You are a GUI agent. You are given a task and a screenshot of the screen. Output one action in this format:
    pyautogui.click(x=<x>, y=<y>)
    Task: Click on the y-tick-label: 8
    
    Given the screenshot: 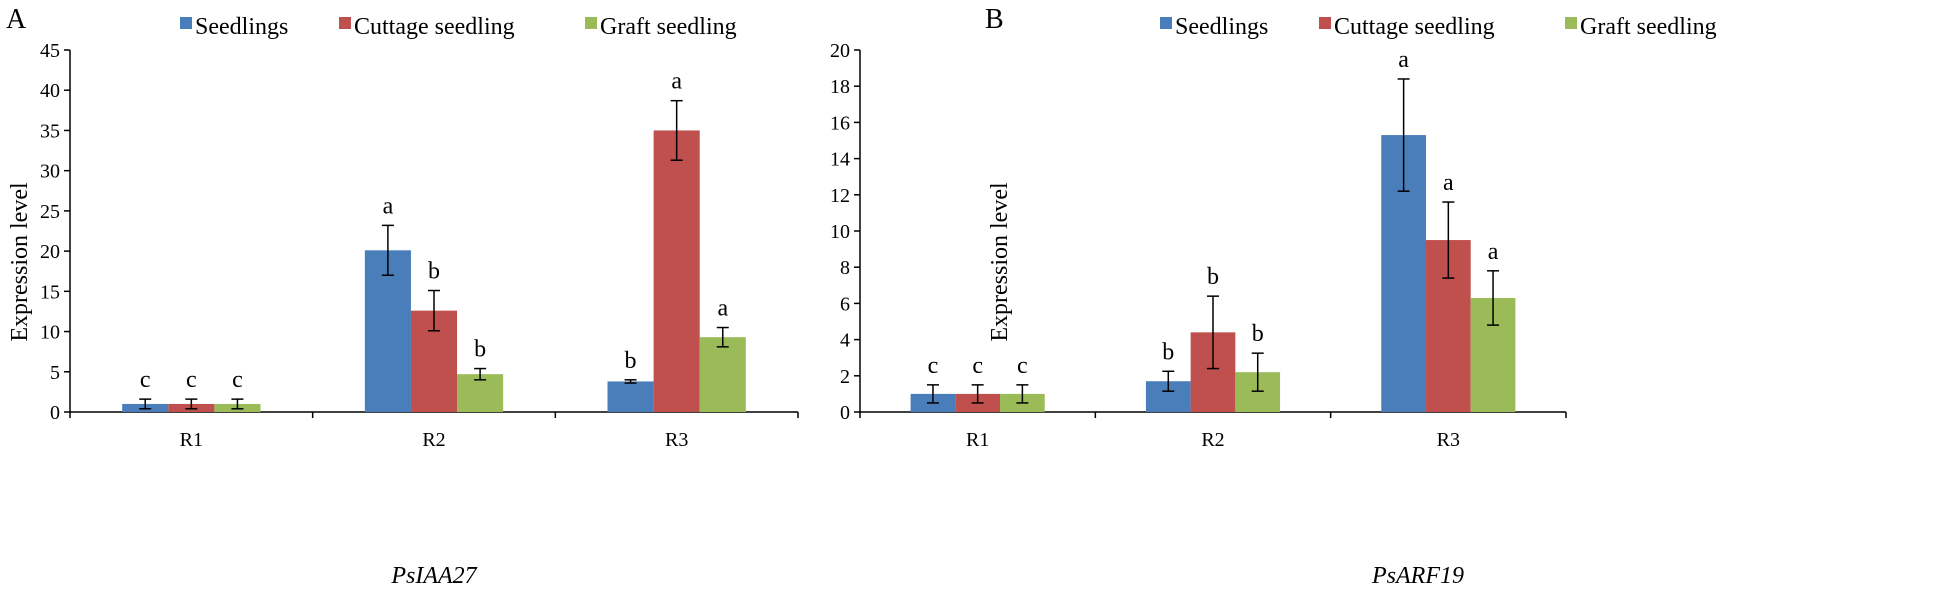 What is the action you would take?
    pyautogui.click(x=845, y=268)
    